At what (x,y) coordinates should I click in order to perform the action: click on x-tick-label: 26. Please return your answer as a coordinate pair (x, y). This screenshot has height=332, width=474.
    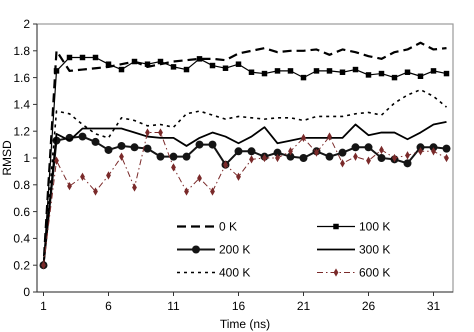
    Looking at the image, I should click on (369, 306).